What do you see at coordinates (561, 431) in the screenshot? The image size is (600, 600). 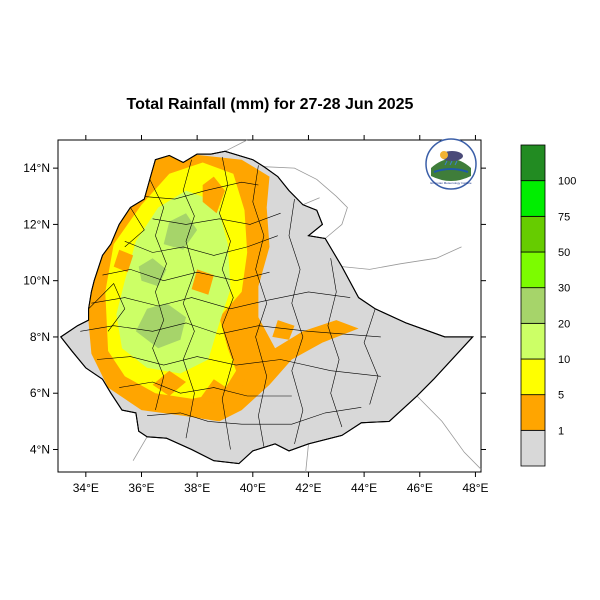 I see `legend-label: 1` at bounding box center [561, 431].